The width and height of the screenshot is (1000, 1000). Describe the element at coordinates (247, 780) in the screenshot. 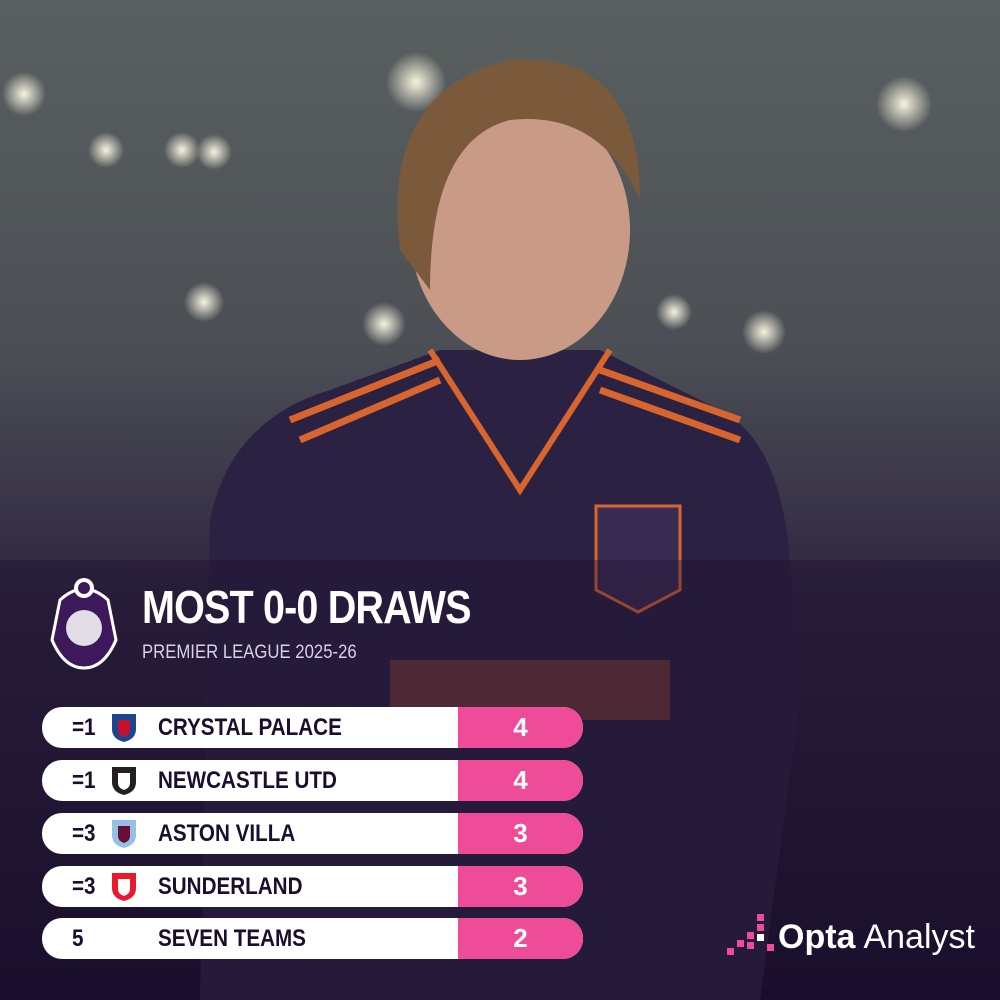

I see `team-name: NEWCASTLE UTD` at that location.